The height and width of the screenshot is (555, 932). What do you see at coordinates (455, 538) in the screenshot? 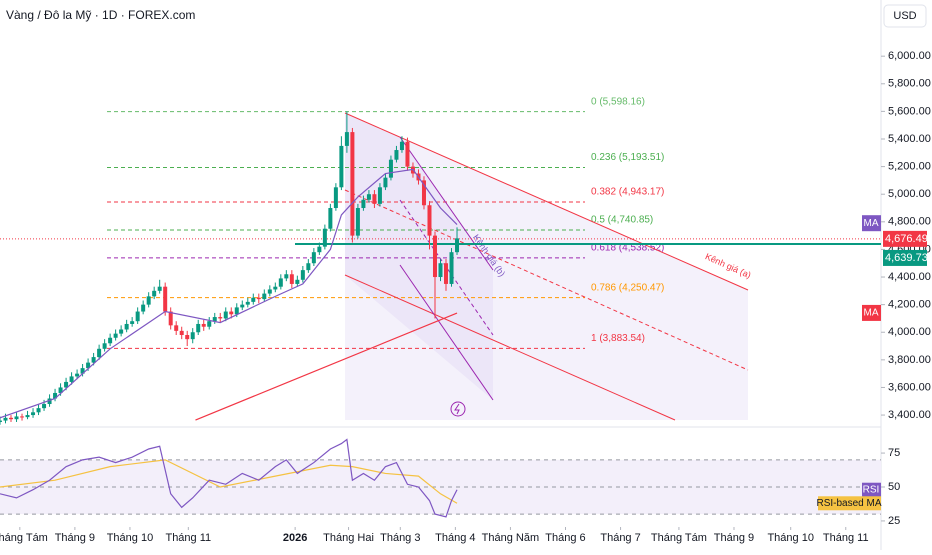
I see `x-tick-label: Tháng 4` at bounding box center [455, 538].